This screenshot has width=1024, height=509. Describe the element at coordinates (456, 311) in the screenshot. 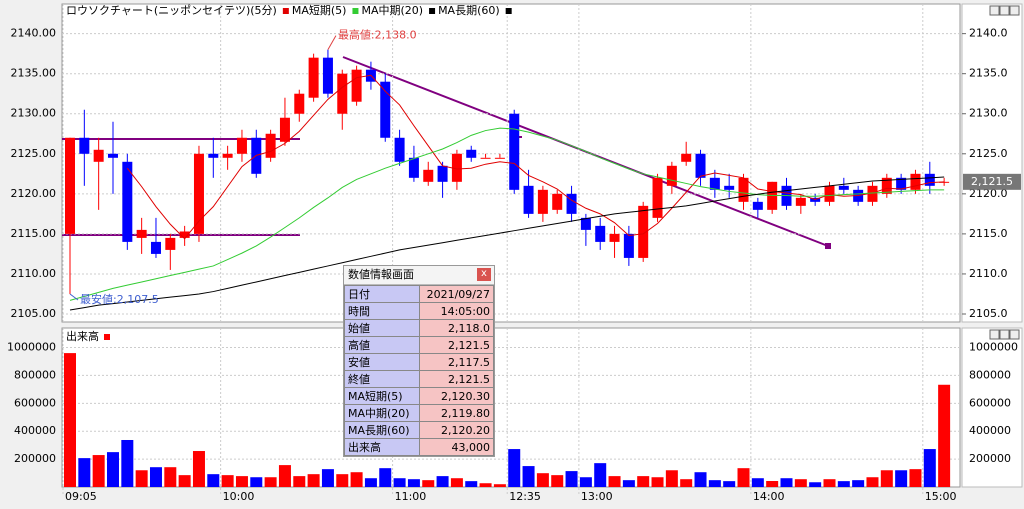

I see `data-value: 14:05:00` at that location.